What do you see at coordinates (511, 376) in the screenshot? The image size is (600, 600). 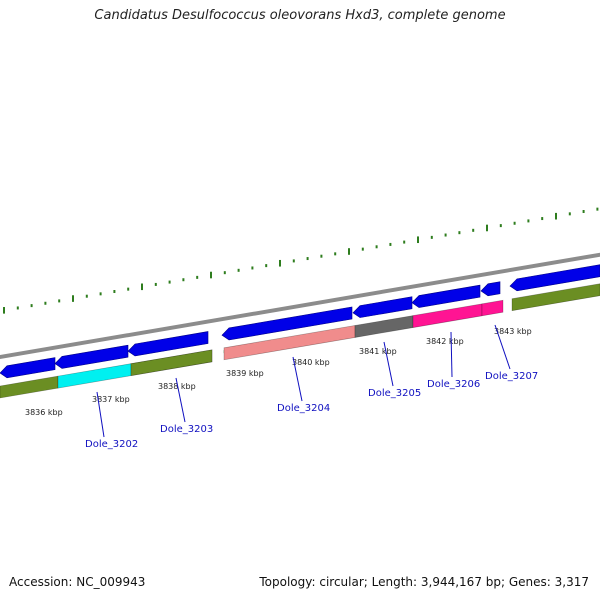 I see `gene-label-dole-3207: Dole_3207` at bounding box center [511, 376].